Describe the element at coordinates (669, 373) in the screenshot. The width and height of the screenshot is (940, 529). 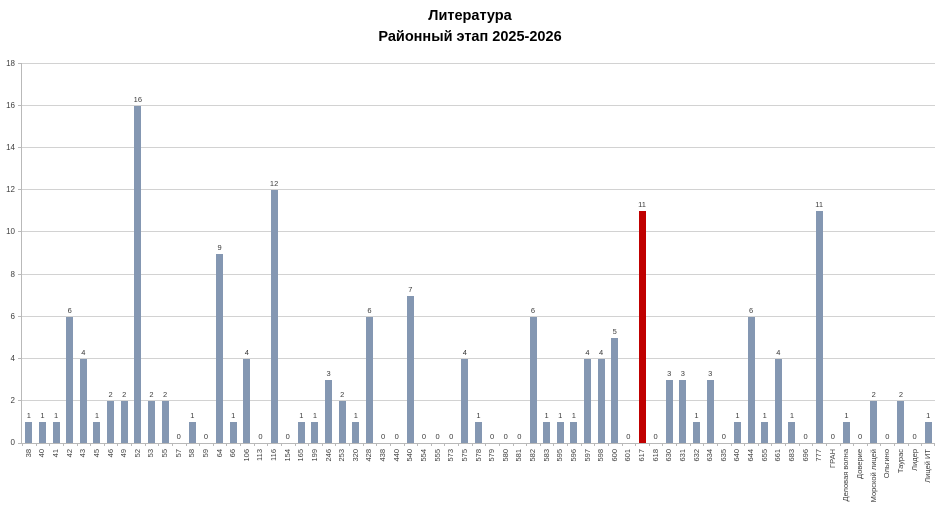
I see `bar-value-label: 3` at that location.